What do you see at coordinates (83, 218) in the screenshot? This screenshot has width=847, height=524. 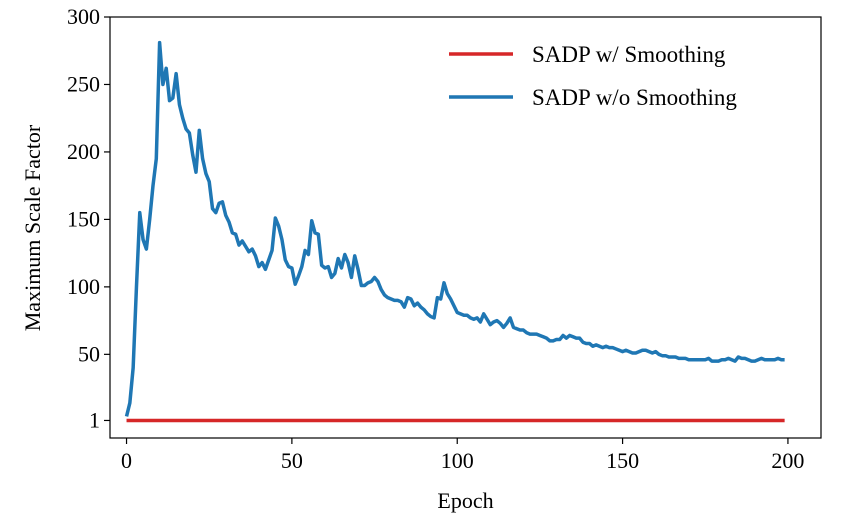 I see `y-tick-label: 150` at bounding box center [83, 218].